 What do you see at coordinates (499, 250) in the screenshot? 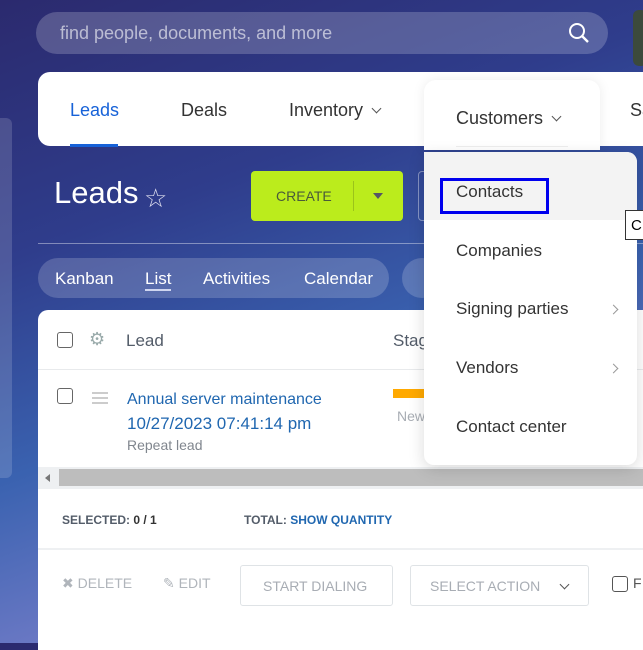
I see `menu-item-companies: Companies` at bounding box center [499, 250].